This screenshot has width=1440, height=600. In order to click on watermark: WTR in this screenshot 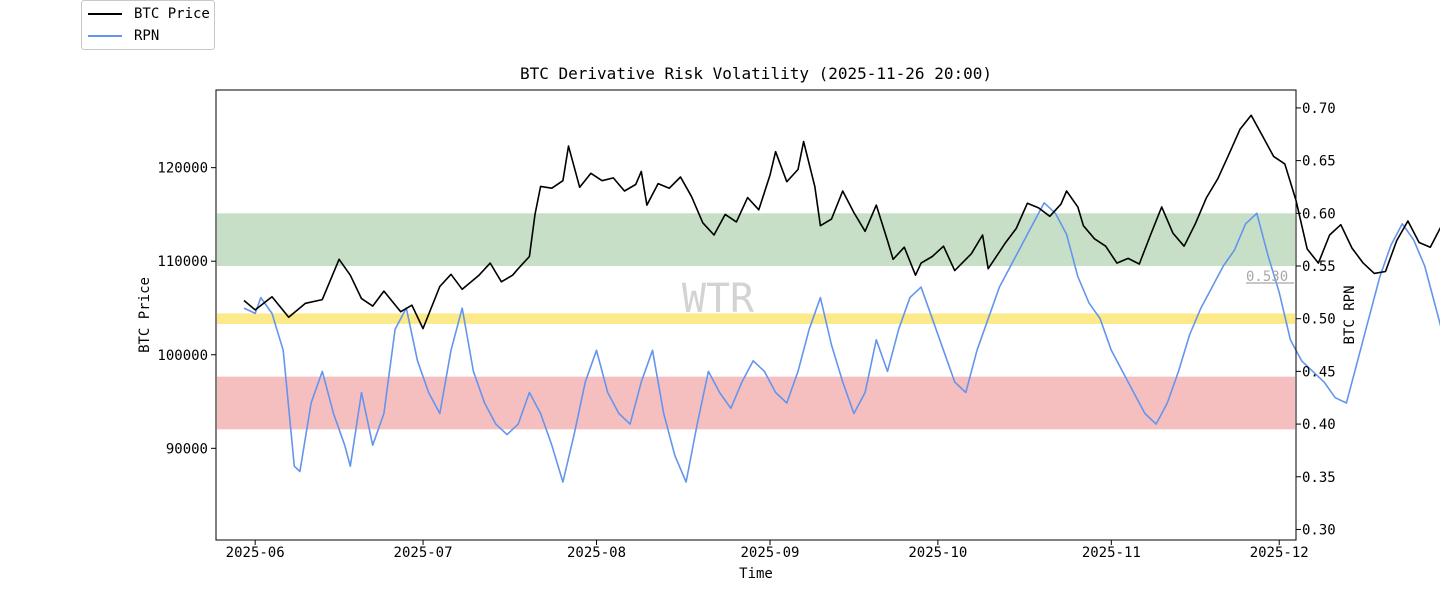, I will do `click(718, 299)`.